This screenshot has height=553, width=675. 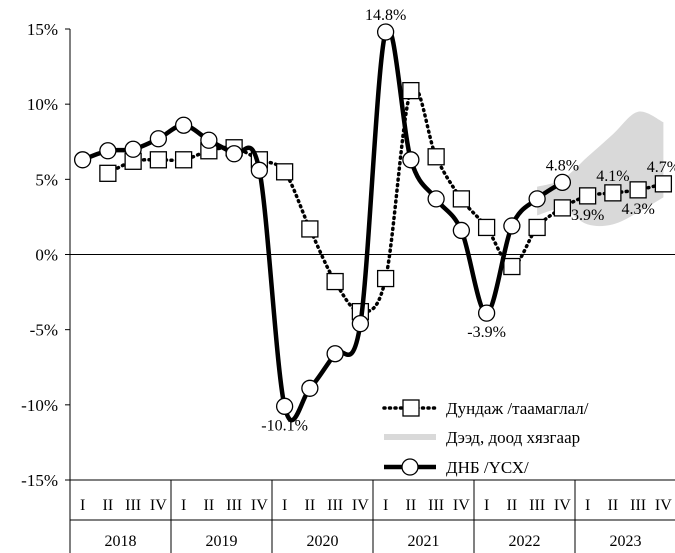 I want to click on year-label: 2019, so click(x=222, y=541).